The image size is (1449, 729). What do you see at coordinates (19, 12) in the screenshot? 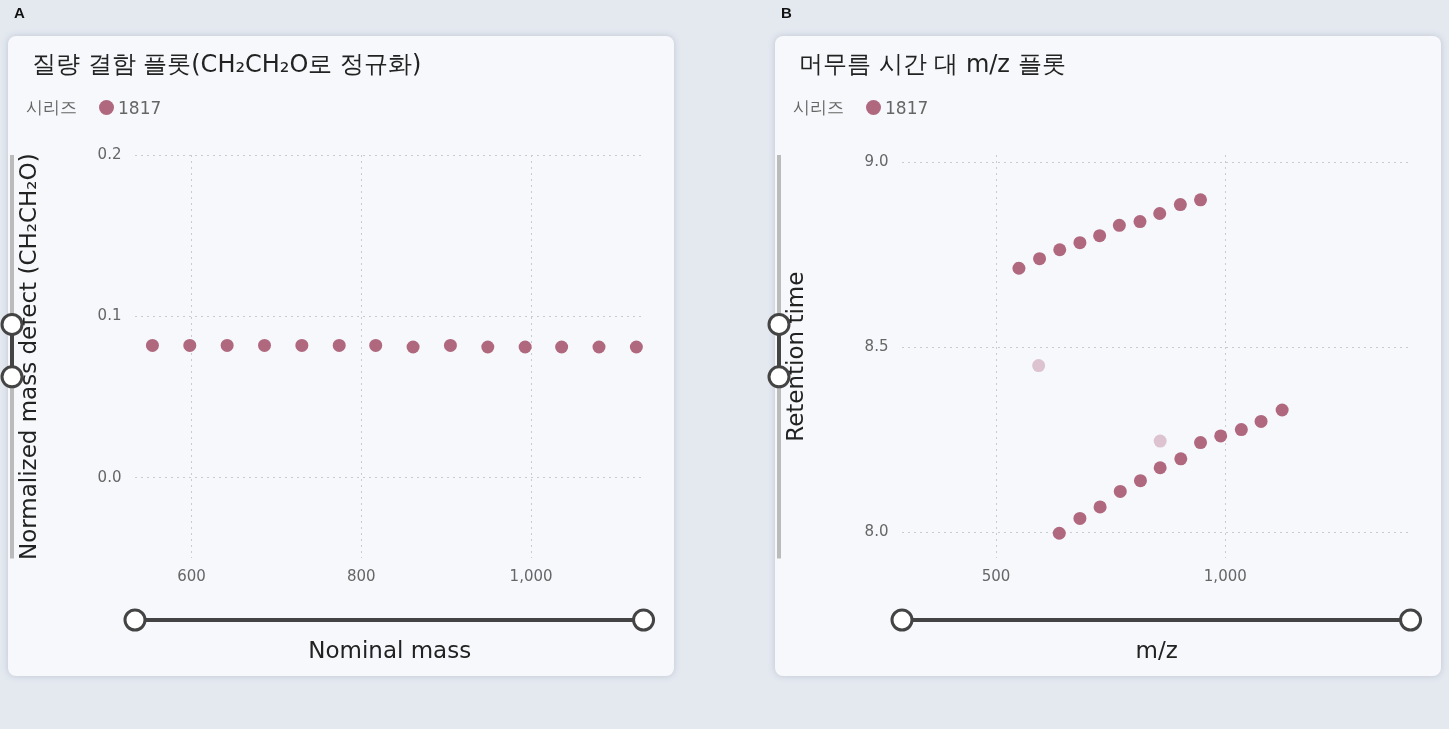
I see `text: A` at bounding box center [19, 12].